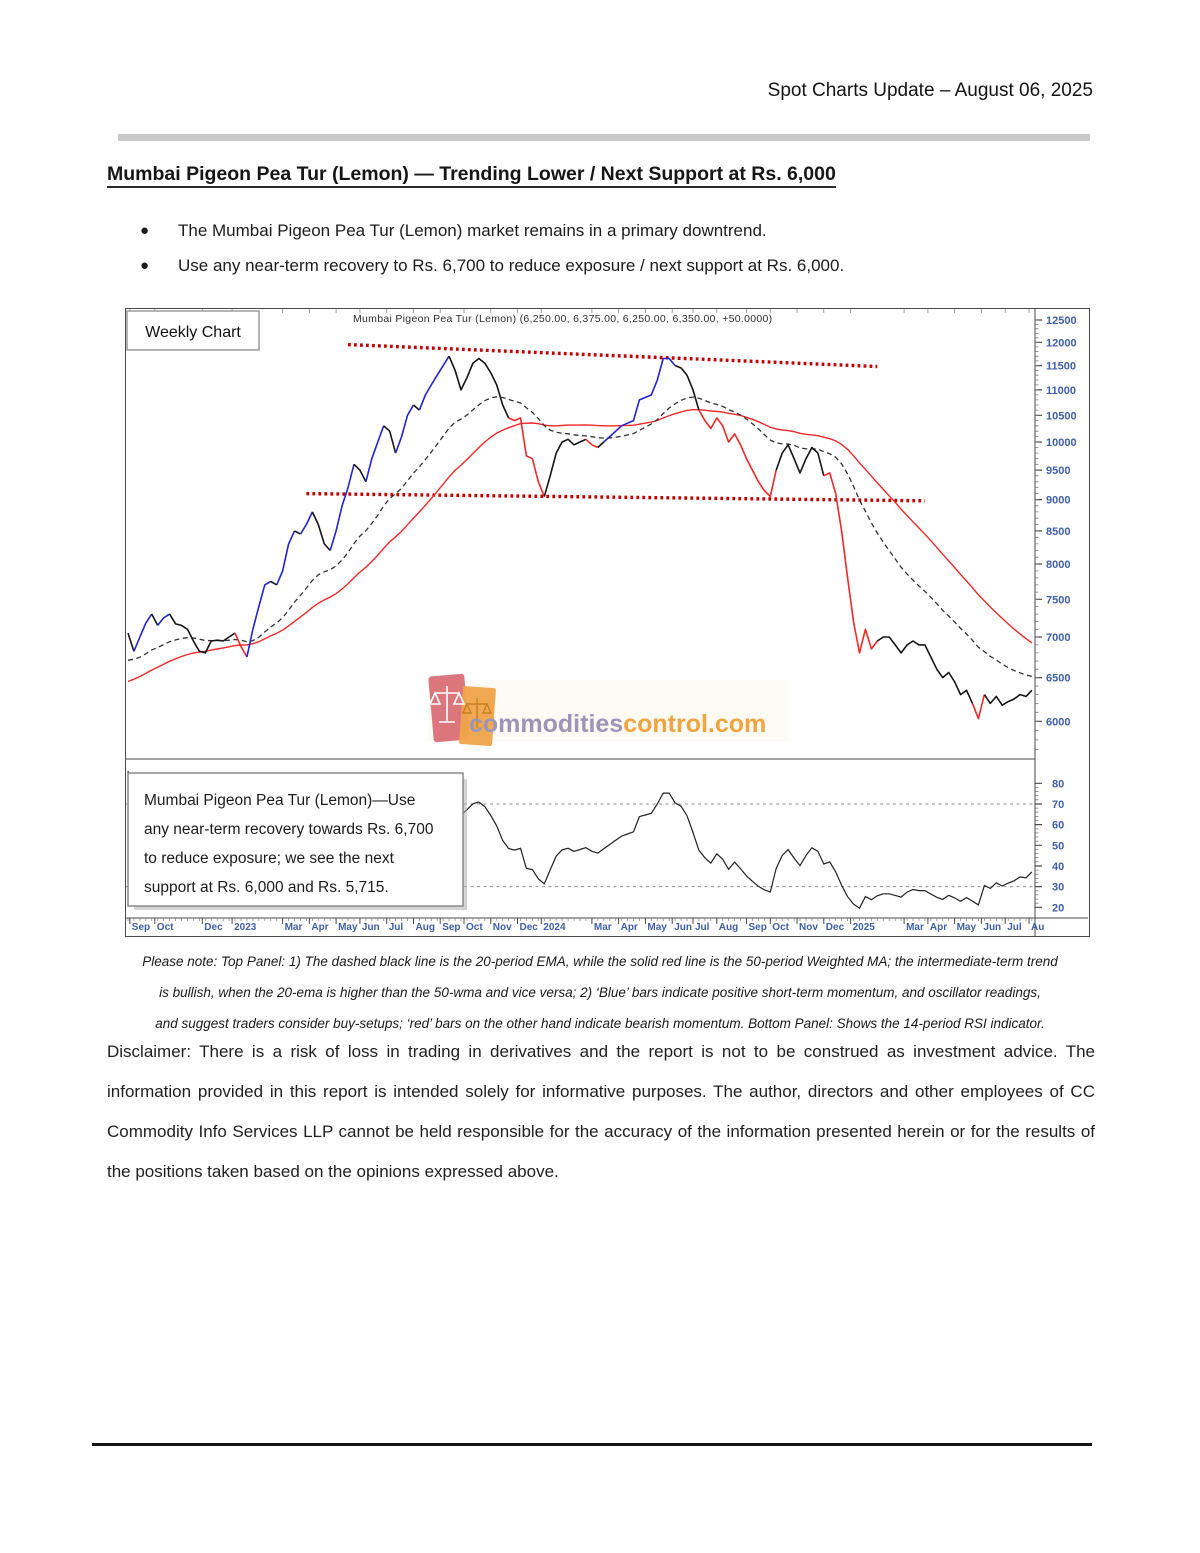 The width and height of the screenshot is (1200, 1553). What do you see at coordinates (245, 927) in the screenshot?
I see `svg-text: 2023` at bounding box center [245, 927].